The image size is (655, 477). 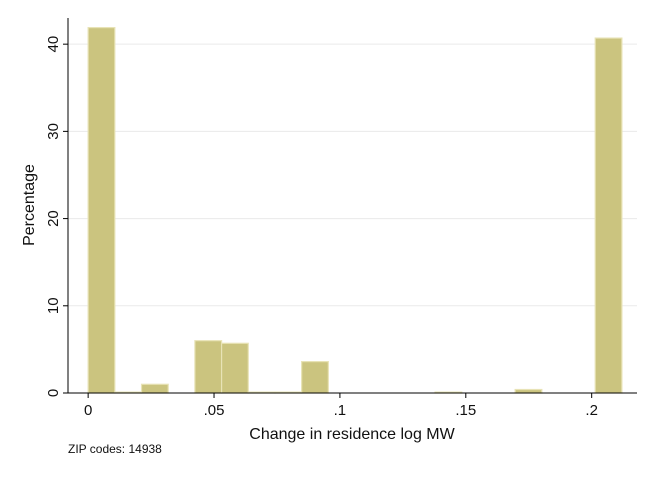 What do you see at coordinates (352, 434) in the screenshot?
I see `x-axis-title: Change in residence log MW` at bounding box center [352, 434].